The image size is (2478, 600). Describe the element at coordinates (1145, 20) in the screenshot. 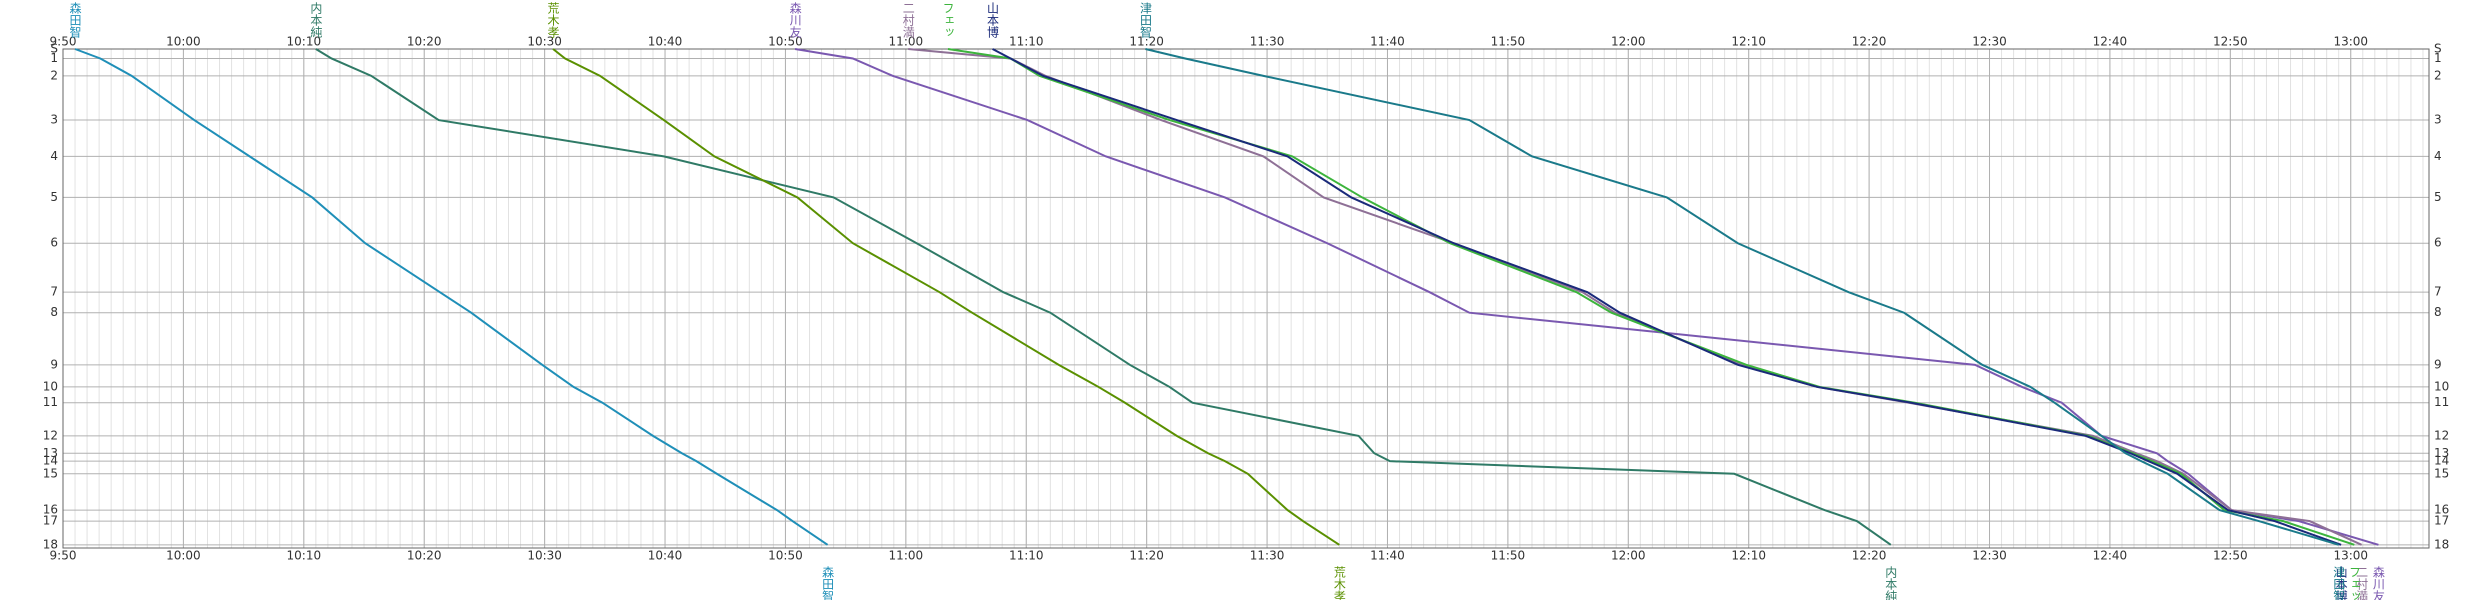

I see `runner-name-start: 津田智` at that location.